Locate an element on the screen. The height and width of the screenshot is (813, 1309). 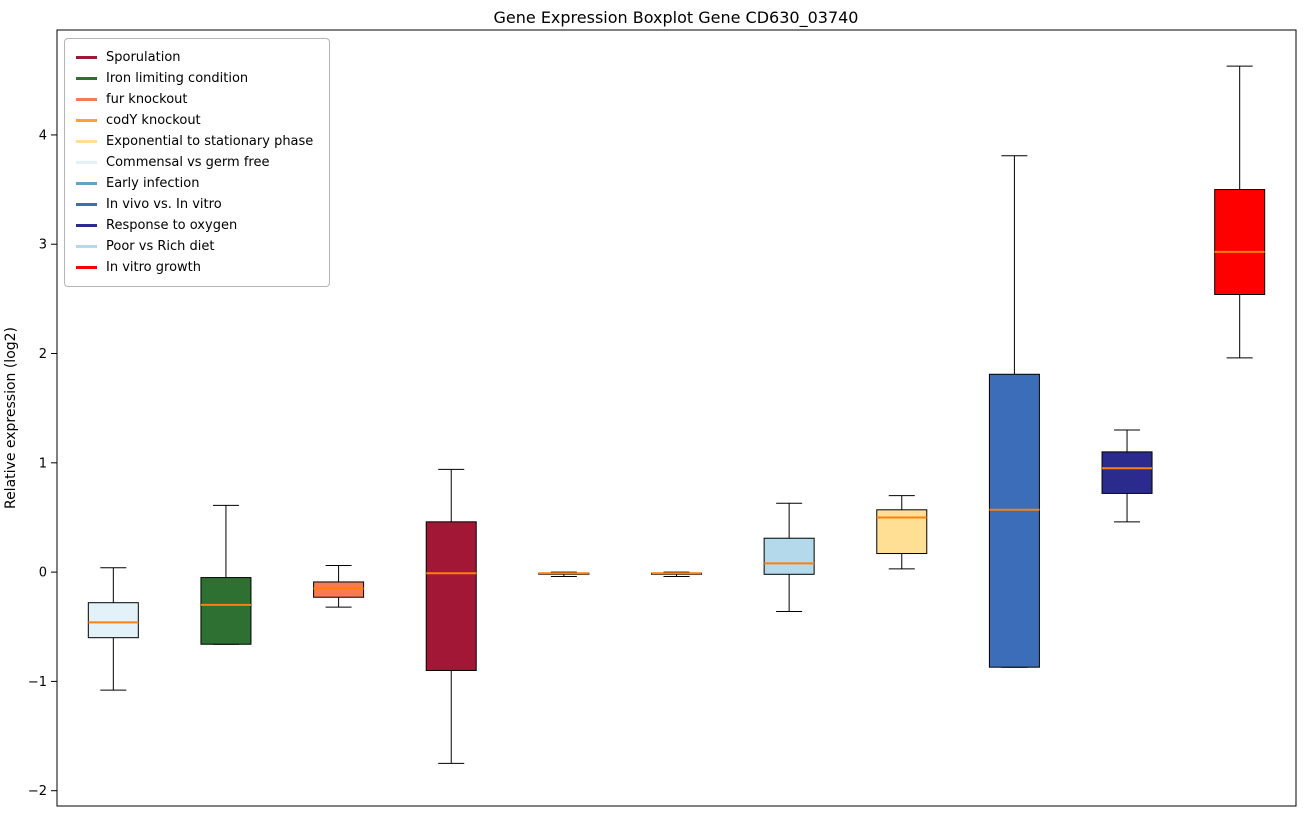
y-tick-label: 0 is located at coordinates (43, 573).